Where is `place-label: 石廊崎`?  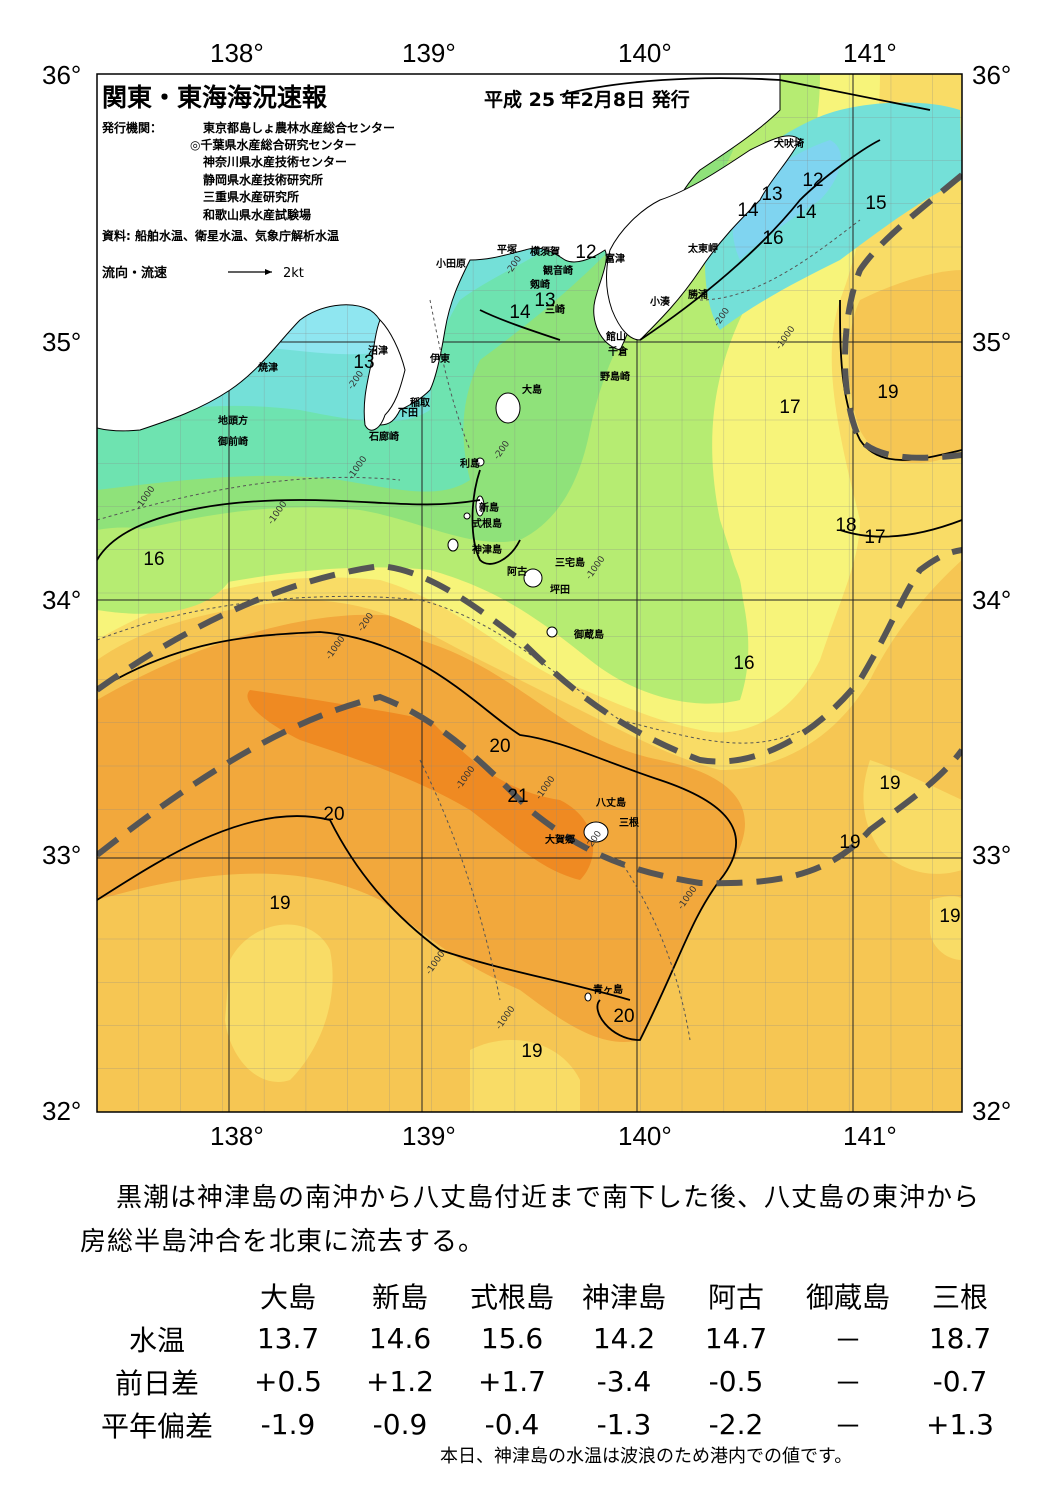 place-label: 石廊崎 is located at coordinates (383, 436).